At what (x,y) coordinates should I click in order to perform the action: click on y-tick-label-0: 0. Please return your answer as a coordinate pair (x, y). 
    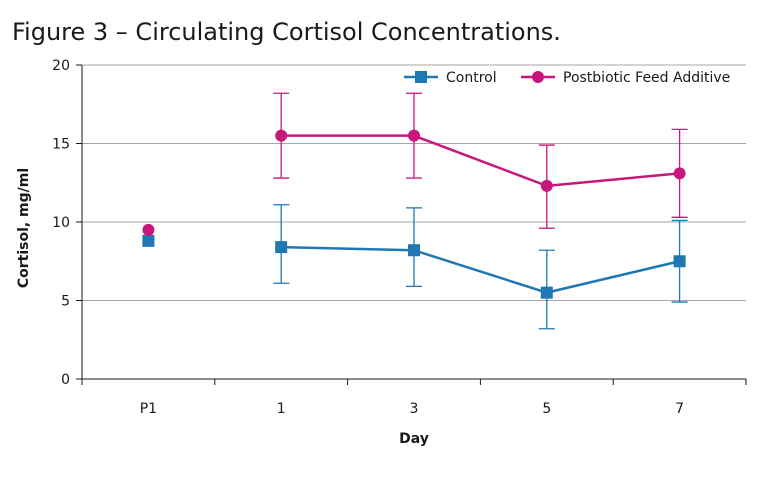
    Looking at the image, I should click on (65, 380).